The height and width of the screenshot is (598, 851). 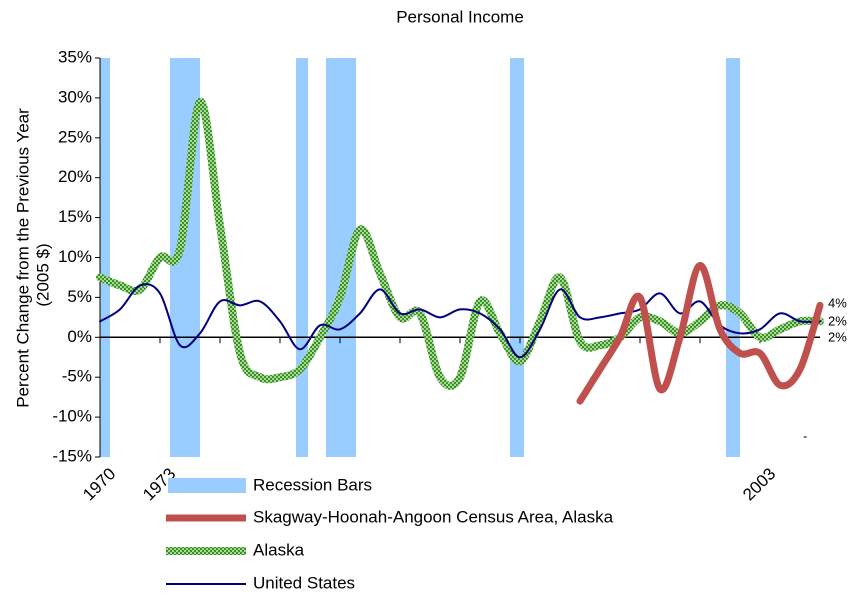 I want to click on y-tick-label: 20%, so click(x=75, y=176).